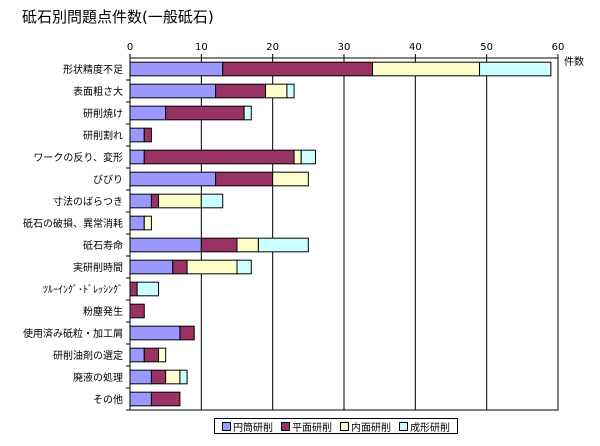 The image size is (600, 446). What do you see at coordinates (93, 69) in the screenshot?
I see `category-label: 形状精度不足` at bounding box center [93, 69].